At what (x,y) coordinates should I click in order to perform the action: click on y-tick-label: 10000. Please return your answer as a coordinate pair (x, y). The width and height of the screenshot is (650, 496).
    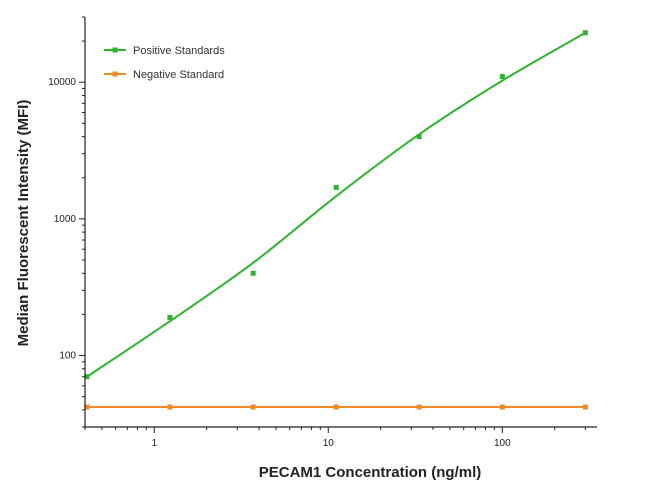
    Looking at the image, I should click on (62, 82).